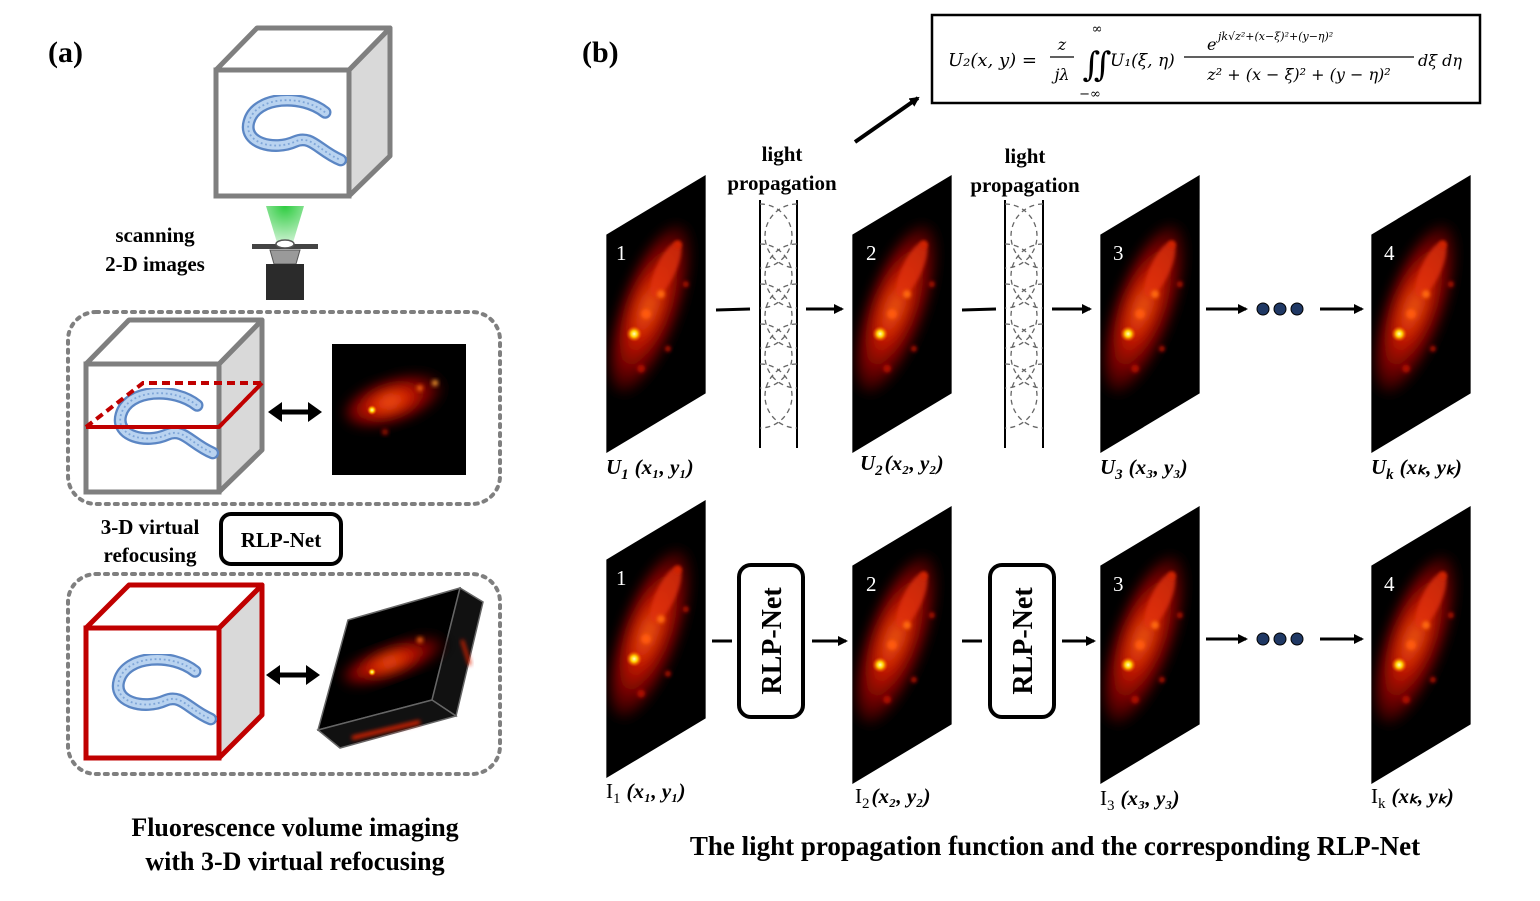 The image size is (1540, 901). I want to click on panel-a-caption-2: with 3-D virtual refocusing, so click(294, 861).